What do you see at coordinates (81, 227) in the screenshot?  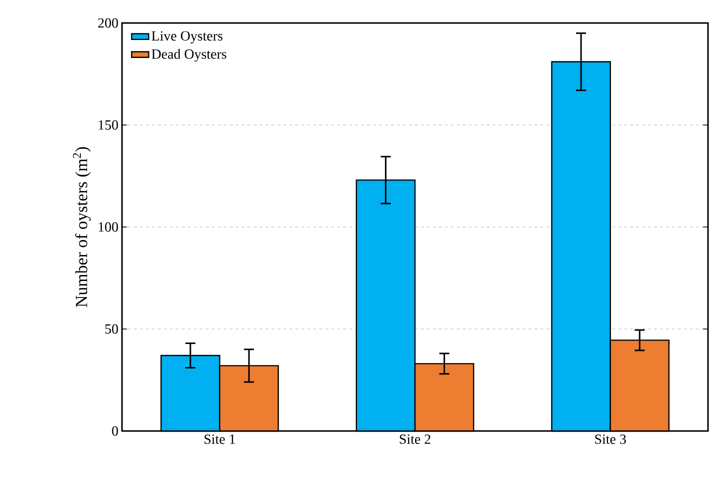 I see `y-axis-title: Number of oysters (m$^{2}$)` at bounding box center [81, 227].